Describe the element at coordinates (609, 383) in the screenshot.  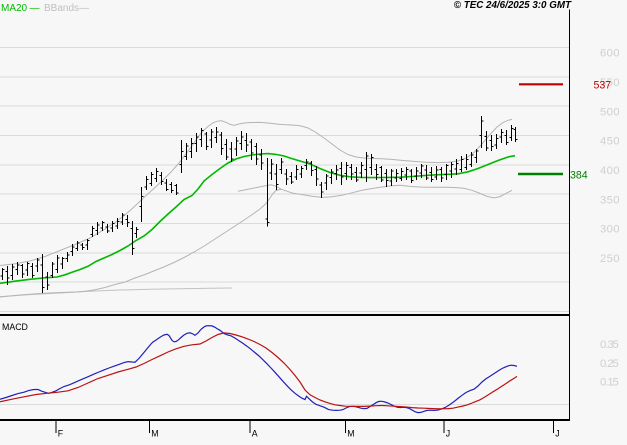
I see `svg-text: 0.15` at that location.